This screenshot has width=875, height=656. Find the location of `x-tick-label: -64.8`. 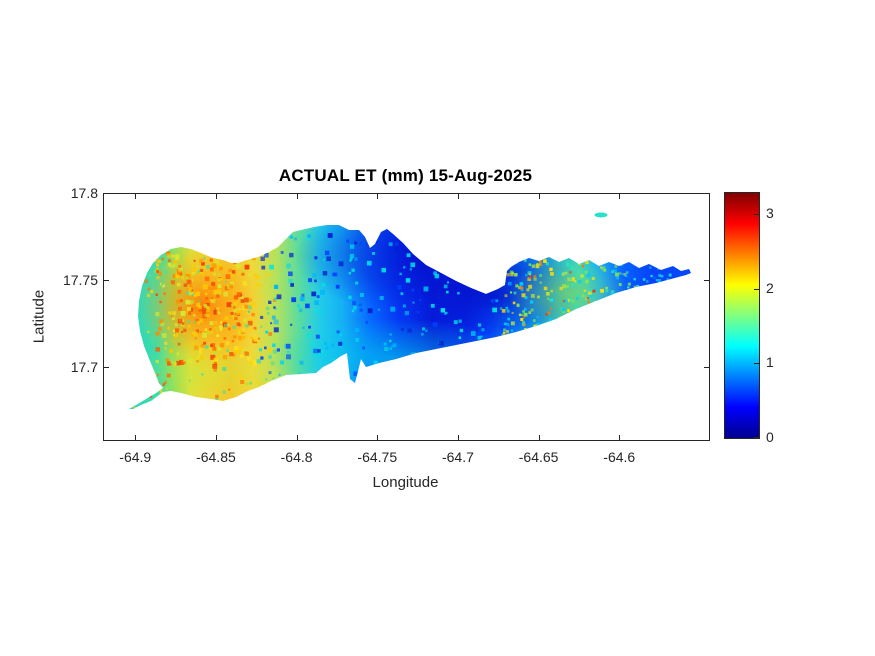

x-tick-label: -64.8 is located at coordinates (296, 457).